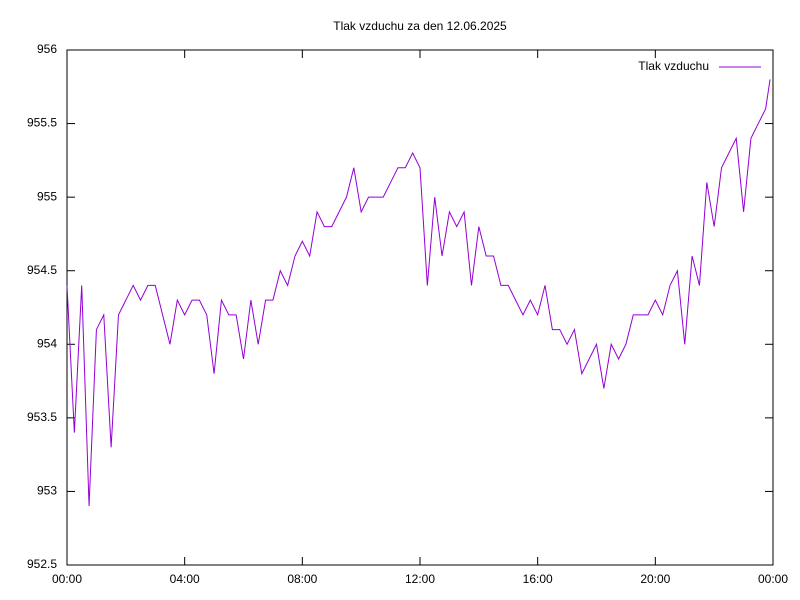 This screenshot has height=600, width=800. I want to click on y-tick-label: 954, so click(47, 343).